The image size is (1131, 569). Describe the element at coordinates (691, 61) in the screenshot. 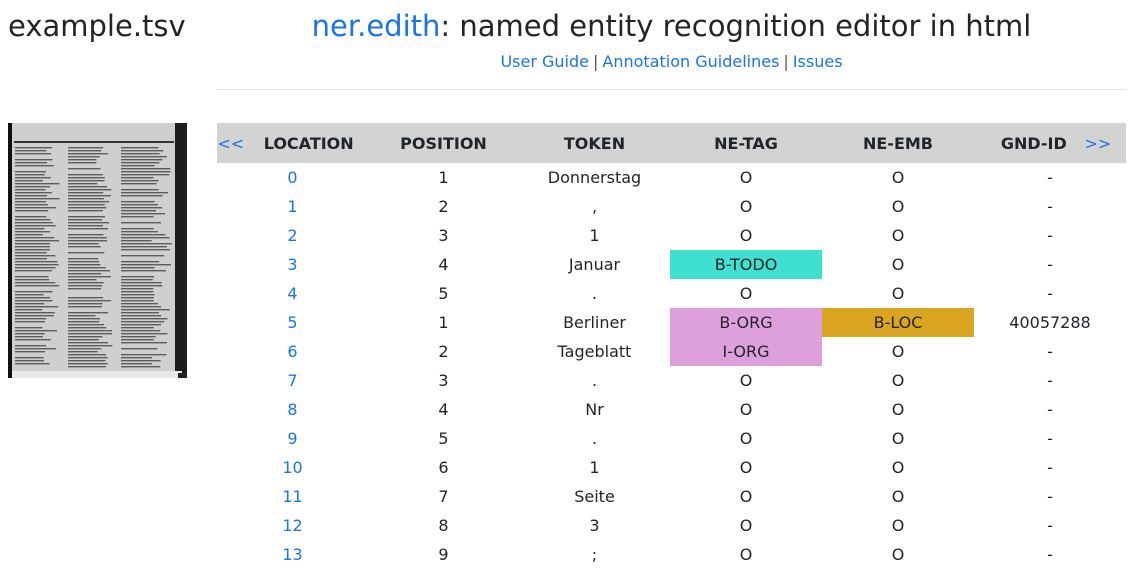

I see `annotation-guidelines-link: Annotation Guidelines` at that location.